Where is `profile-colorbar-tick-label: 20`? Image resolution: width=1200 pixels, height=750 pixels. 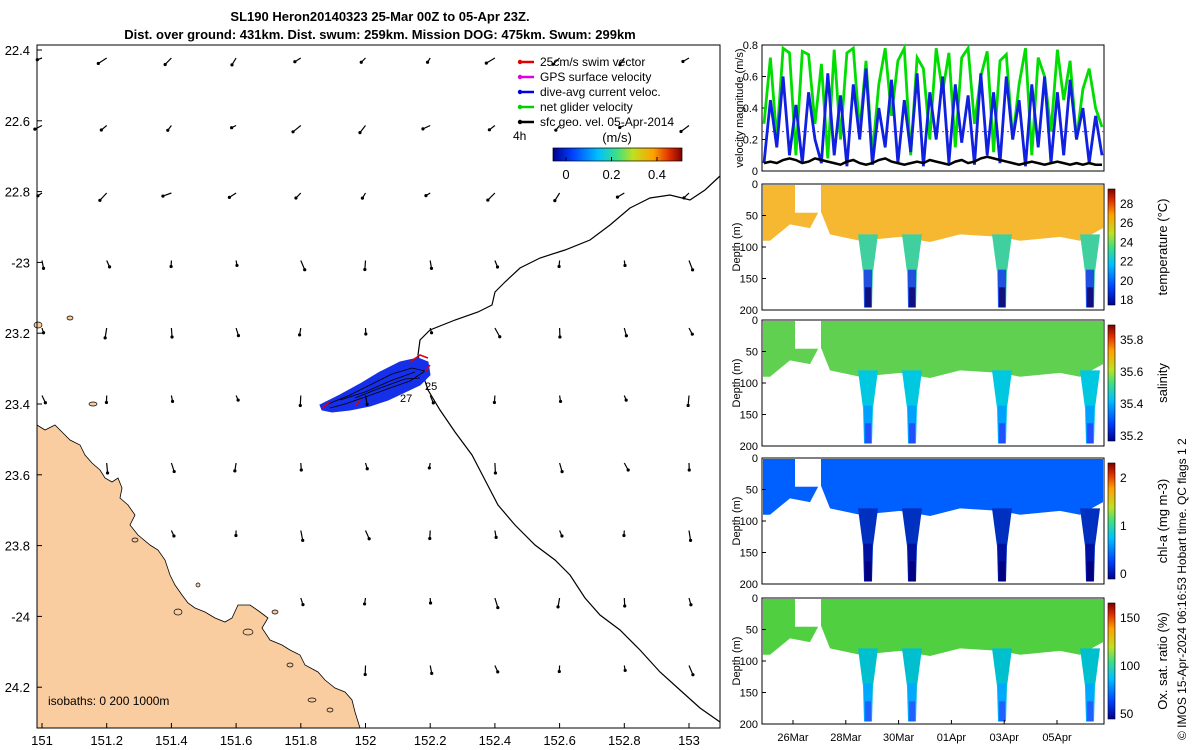
profile-colorbar-tick-label: 20 is located at coordinates (1127, 281).